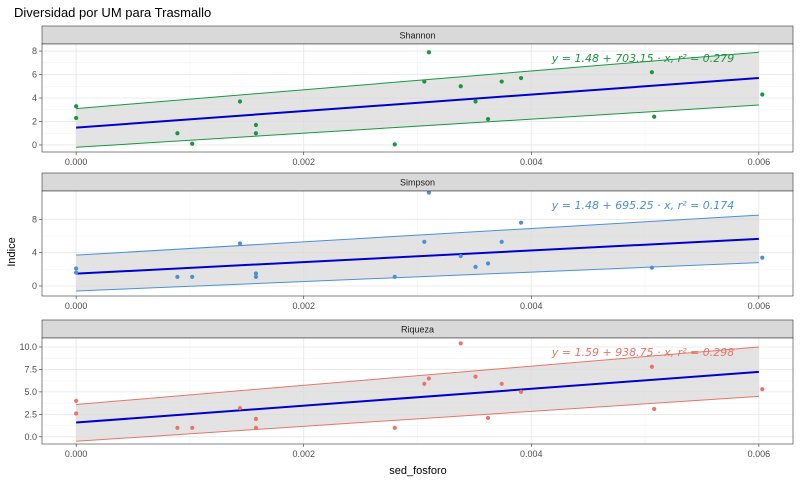 Image resolution: width=800 pixels, height=480 pixels. I want to click on confidence-ribbon, so click(417, 253).